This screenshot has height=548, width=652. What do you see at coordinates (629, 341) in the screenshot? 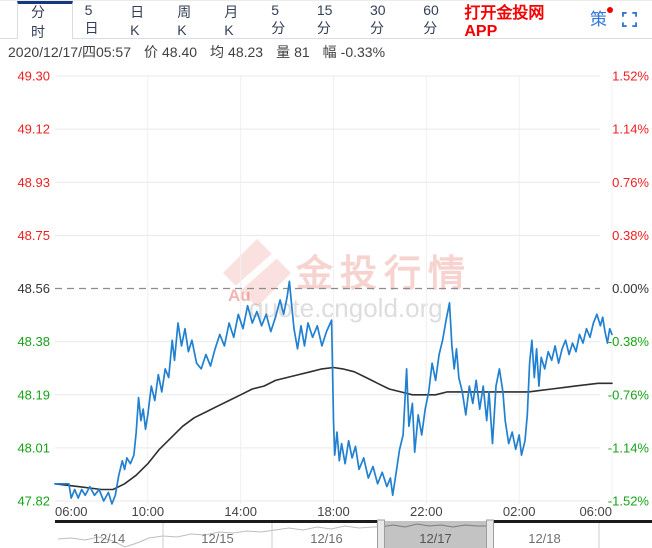
I see `y-axis-label-right: -0.38%` at bounding box center [629, 341].